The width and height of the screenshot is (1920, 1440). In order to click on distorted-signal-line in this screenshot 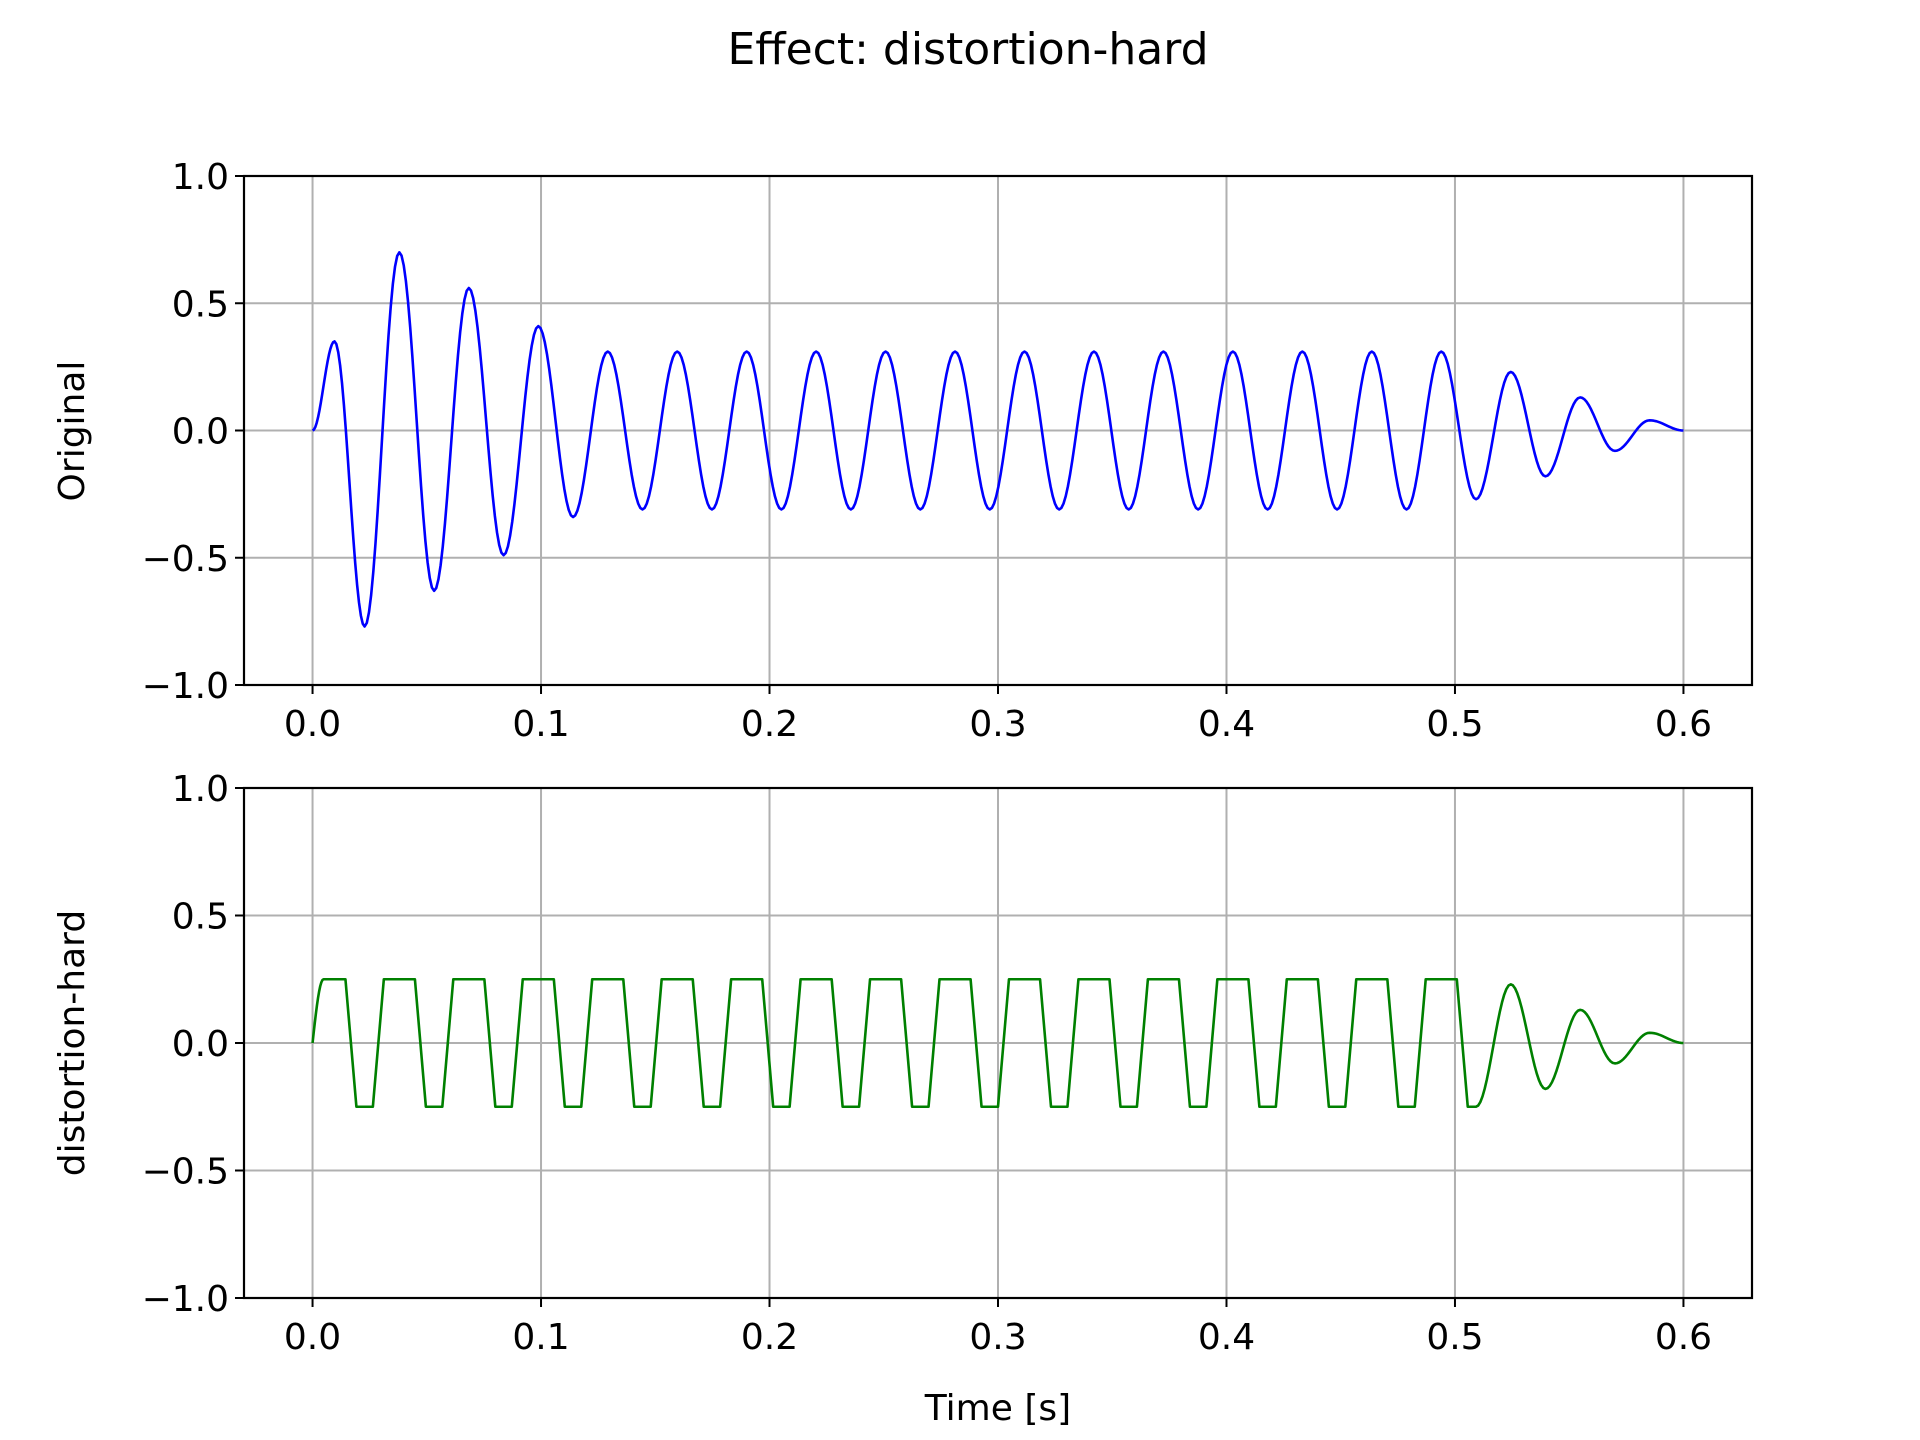, I will do `click(997, 1043)`.